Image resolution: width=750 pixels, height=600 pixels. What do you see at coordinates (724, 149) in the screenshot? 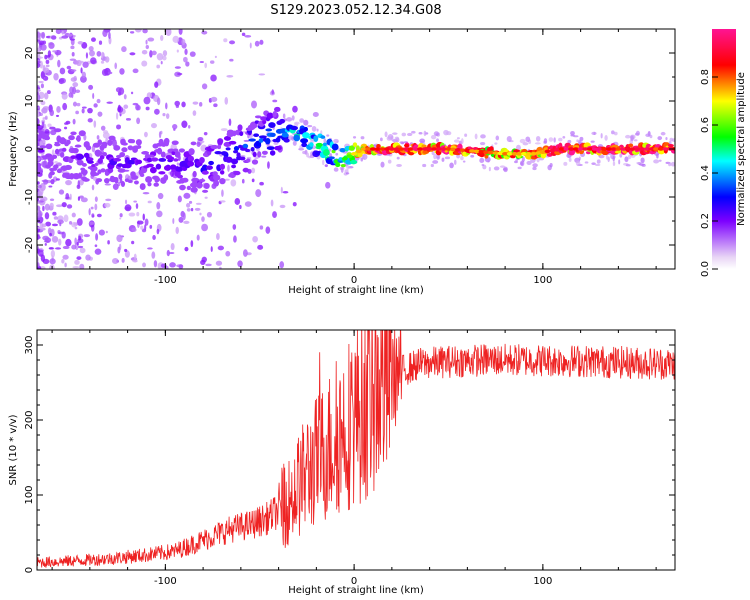
I see `colorbar-swatch` at bounding box center [724, 149].